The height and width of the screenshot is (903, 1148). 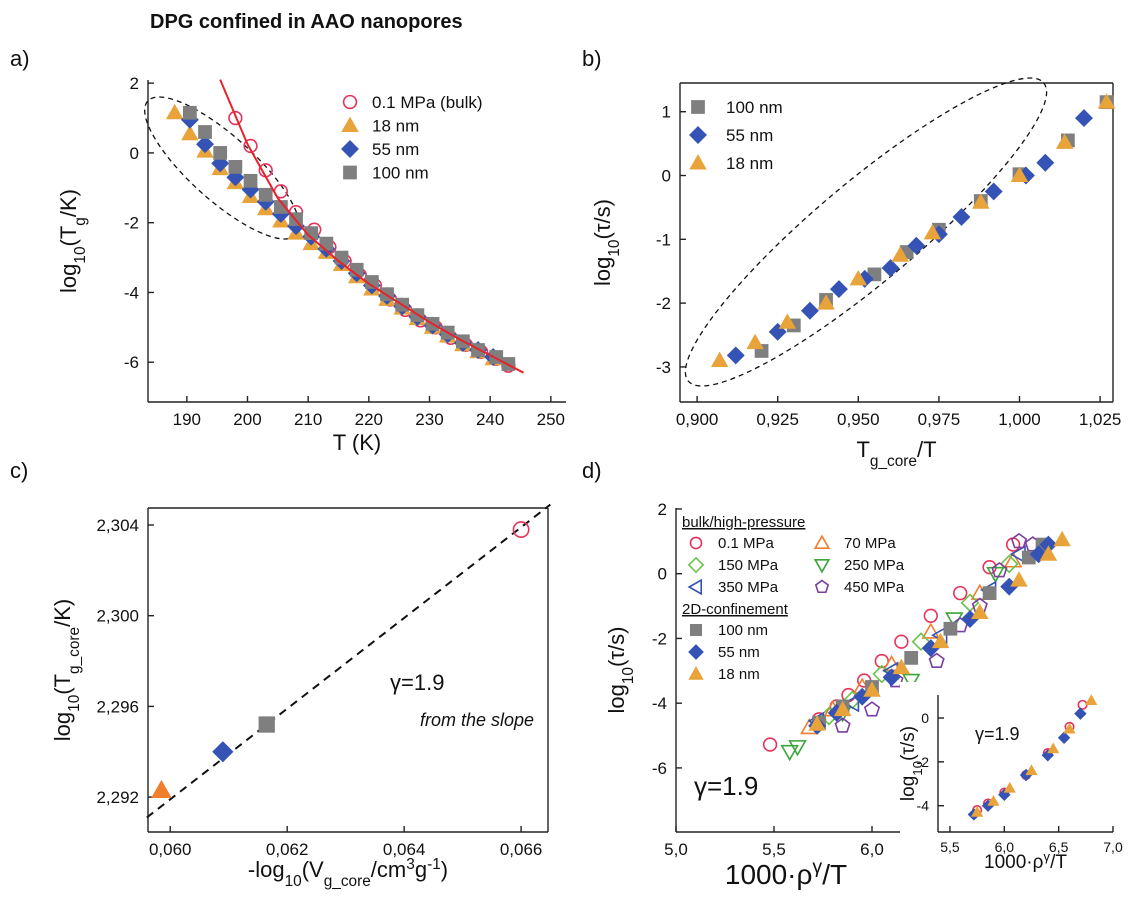 I want to click on label-part: /T, so click(x=927, y=449).